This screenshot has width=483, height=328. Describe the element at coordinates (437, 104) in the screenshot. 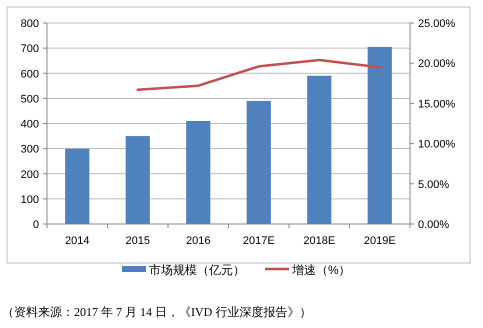

I see `y2-tick-label: 15.00%` at that location.